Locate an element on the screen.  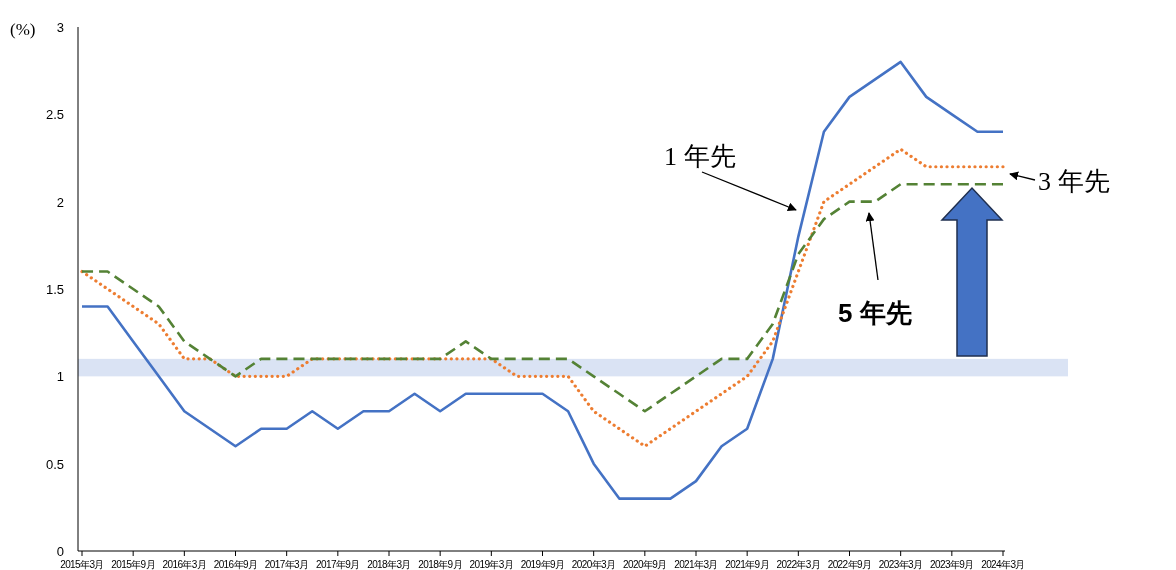
y-tick-label: 0 is located at coordinates (60, 551).